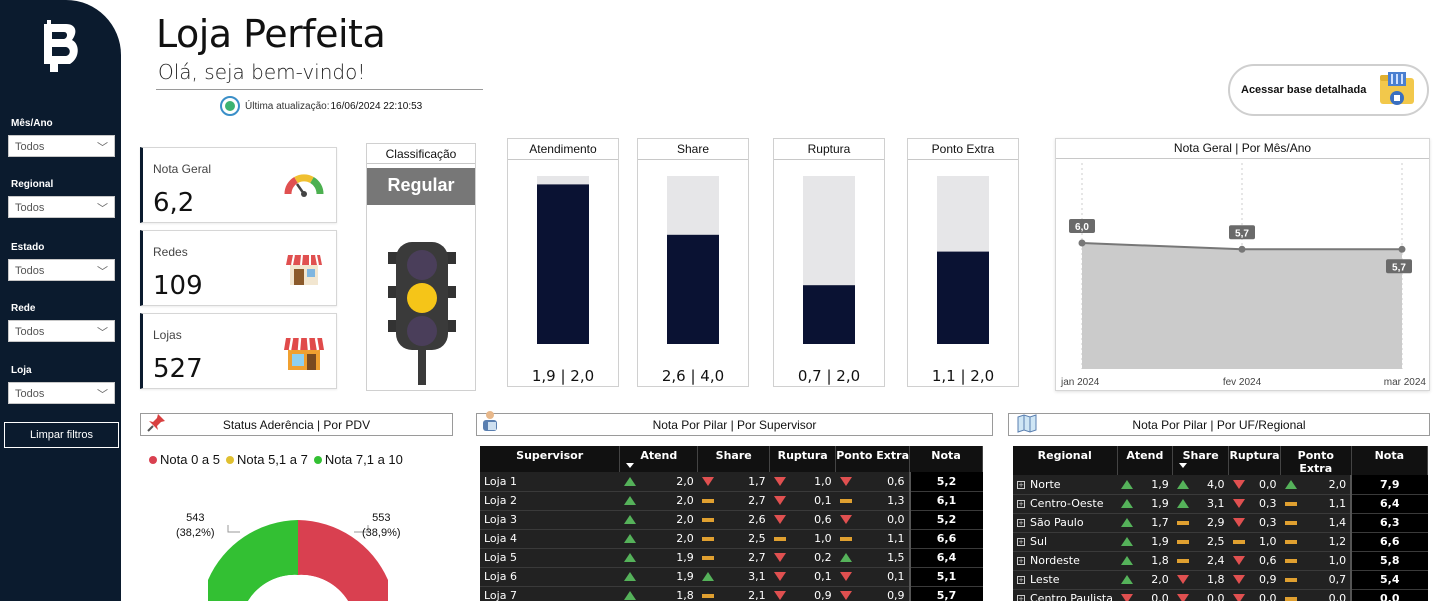 The image size is (1437, 601). What do you see at coordinates (1200, 595) in the screenshot?
I see `cell-share: 0,0` at bounding box center [1200, 595].